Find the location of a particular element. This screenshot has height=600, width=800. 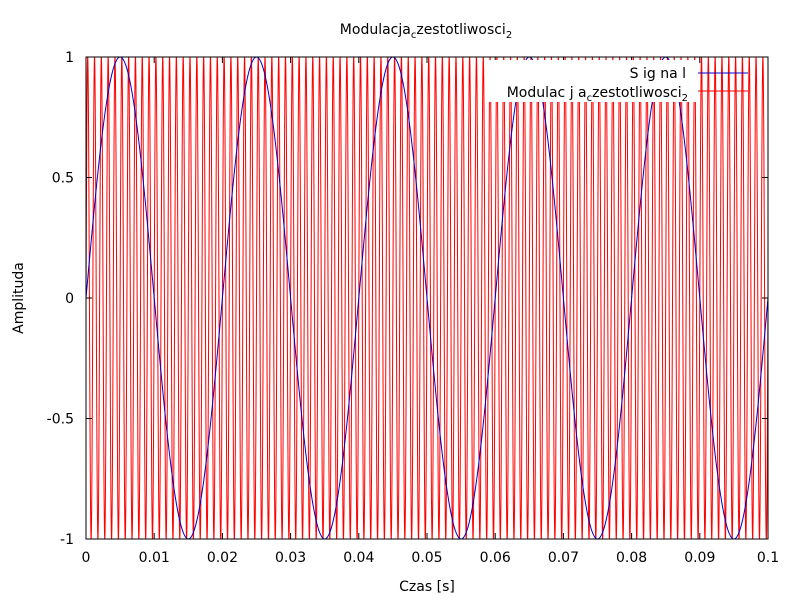

x-tick-label: 0.1 is located at coordinates (768, 558).